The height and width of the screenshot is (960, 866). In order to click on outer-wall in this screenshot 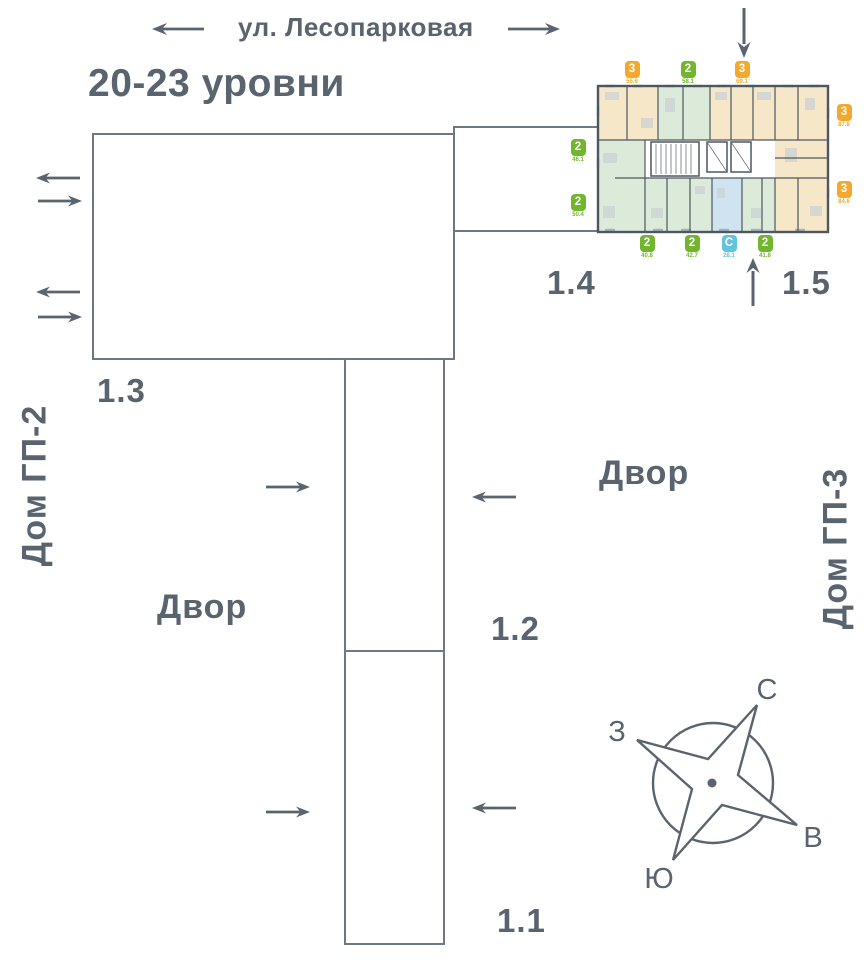, I will do `click(713, 159)`.